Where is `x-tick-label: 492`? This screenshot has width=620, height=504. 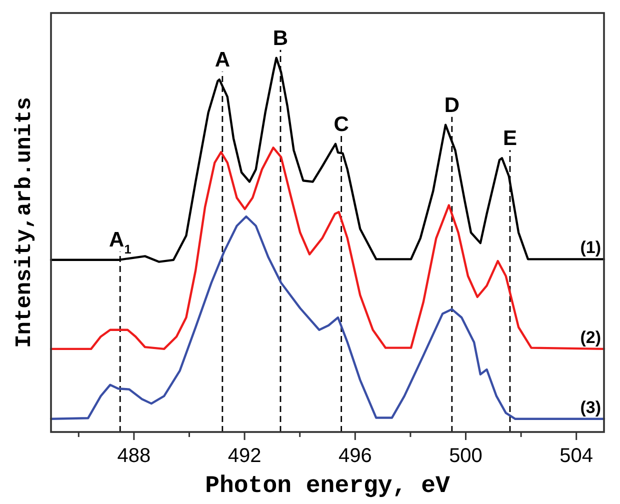 x-tick-label: 492 is located at coordinates (245, 456).